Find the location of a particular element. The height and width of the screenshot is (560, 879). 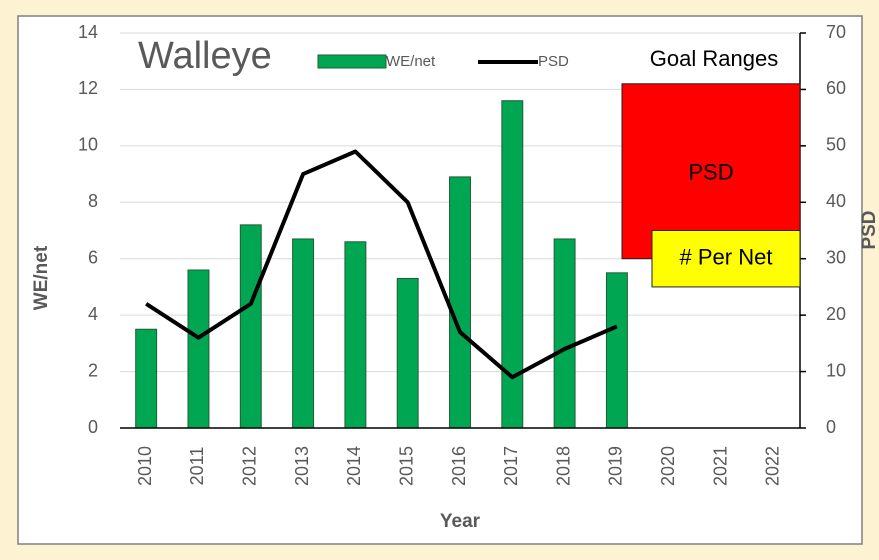

x-tick-label: 2021 is located at coordinates (720, 466).